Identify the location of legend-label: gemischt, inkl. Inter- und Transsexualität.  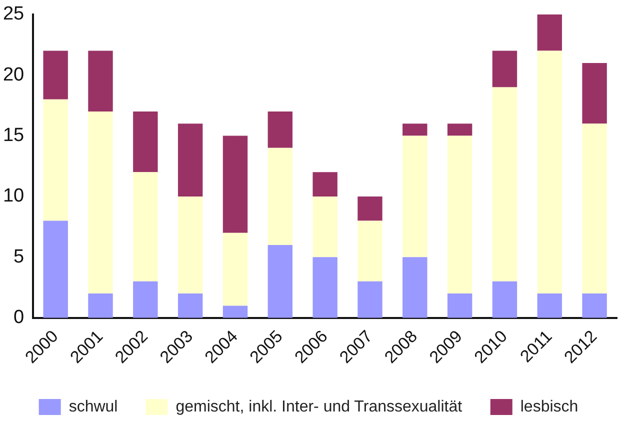
(319, 407).